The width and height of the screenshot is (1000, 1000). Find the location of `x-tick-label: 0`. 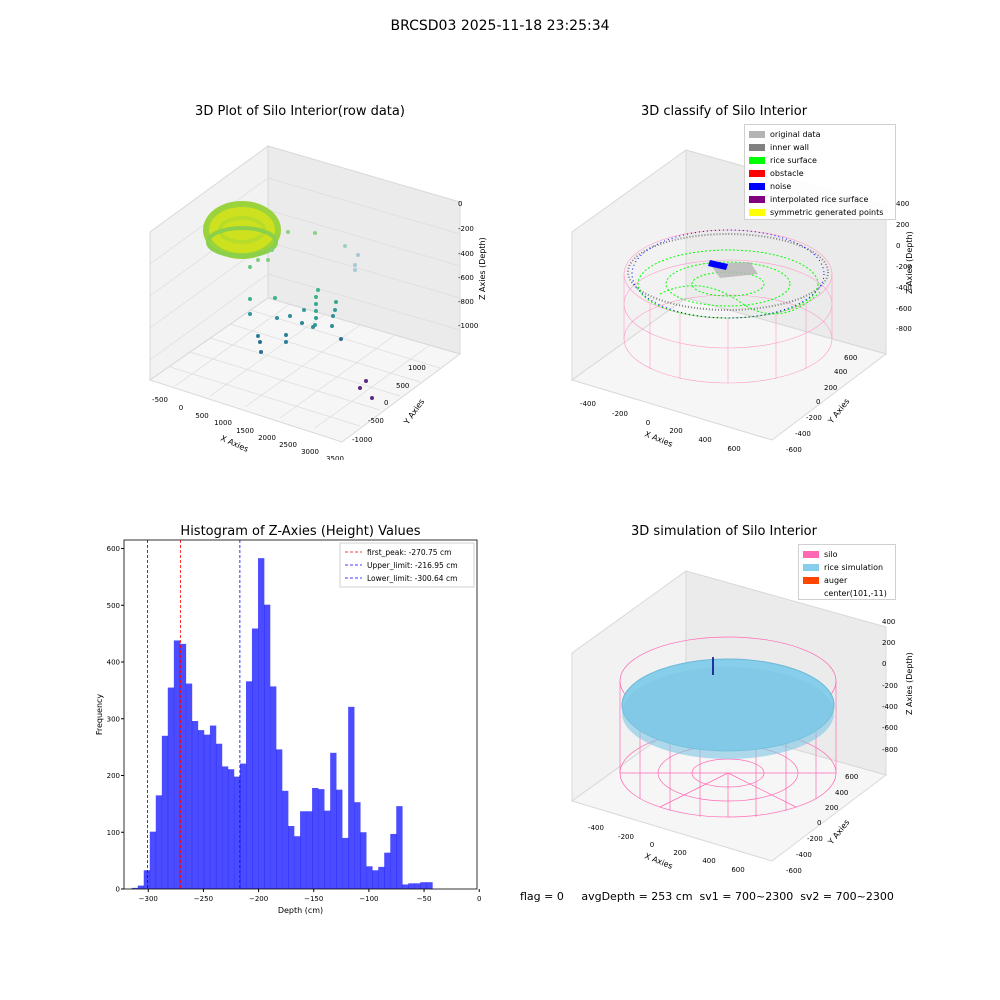

x-tick-label: 0 is located at coordinates (479, 899).